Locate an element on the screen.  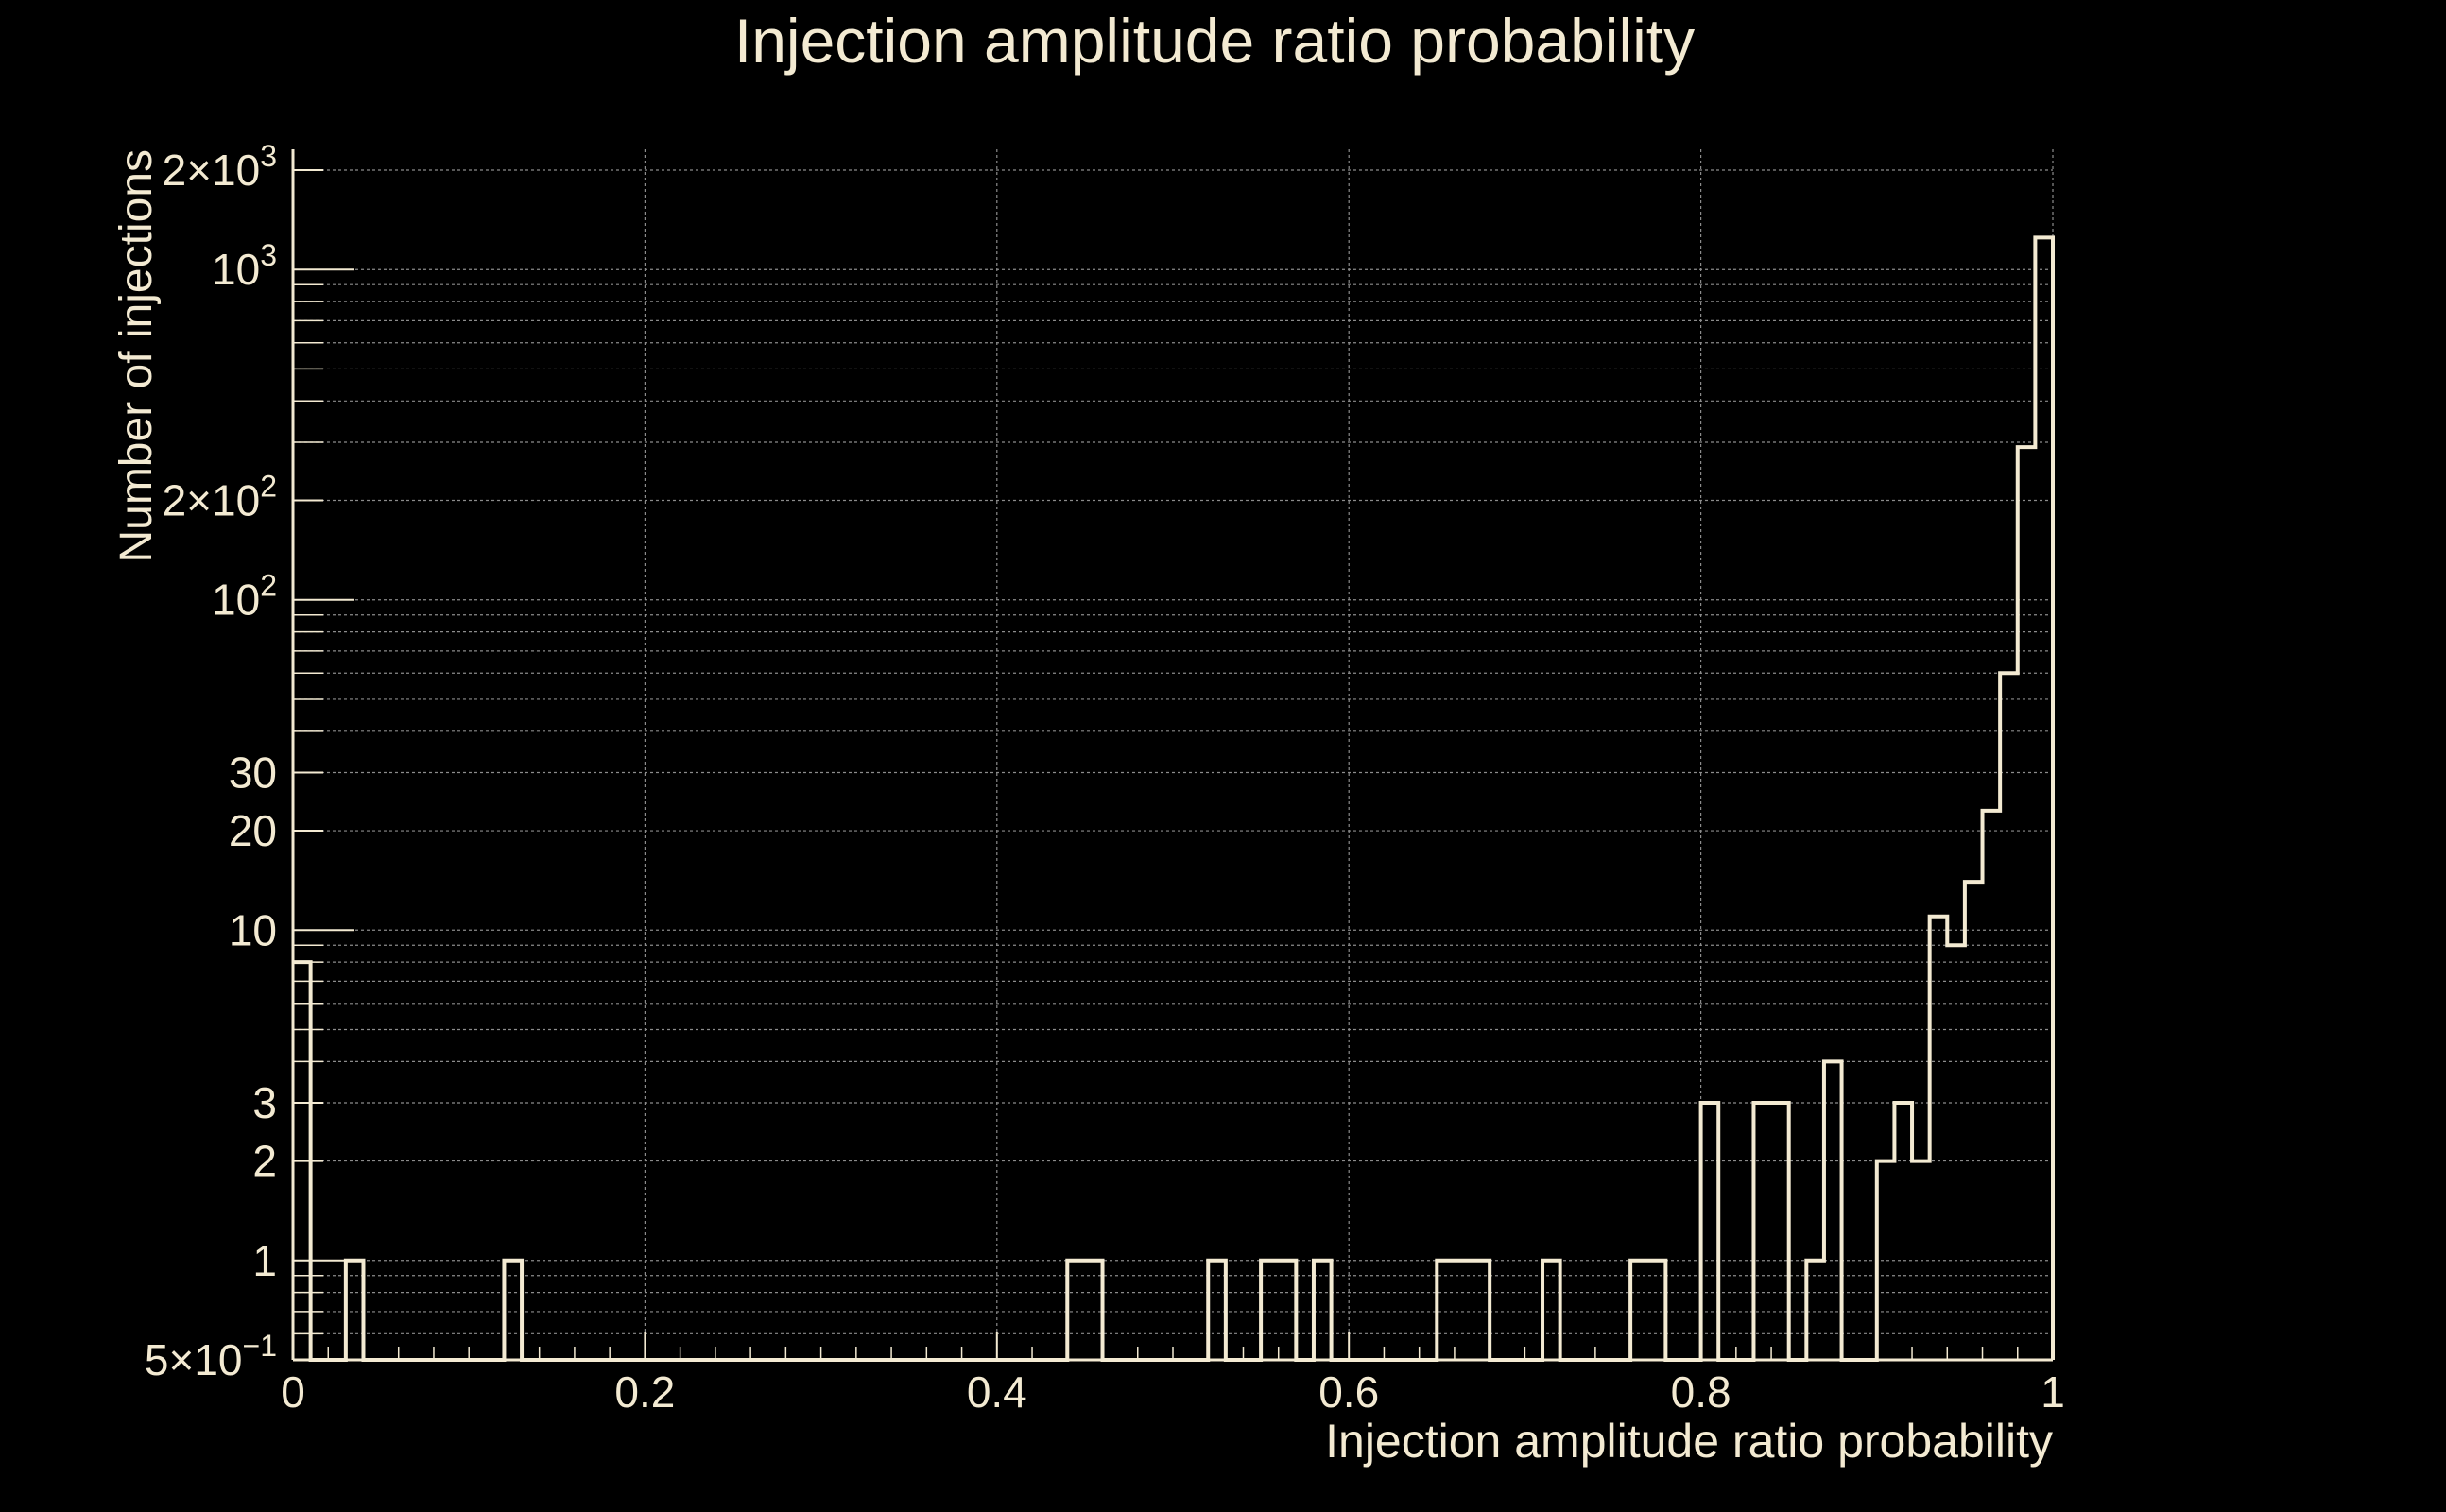
x-axis-label: Injection amplitude ratio probability is located at coordinates (1689, 1441).